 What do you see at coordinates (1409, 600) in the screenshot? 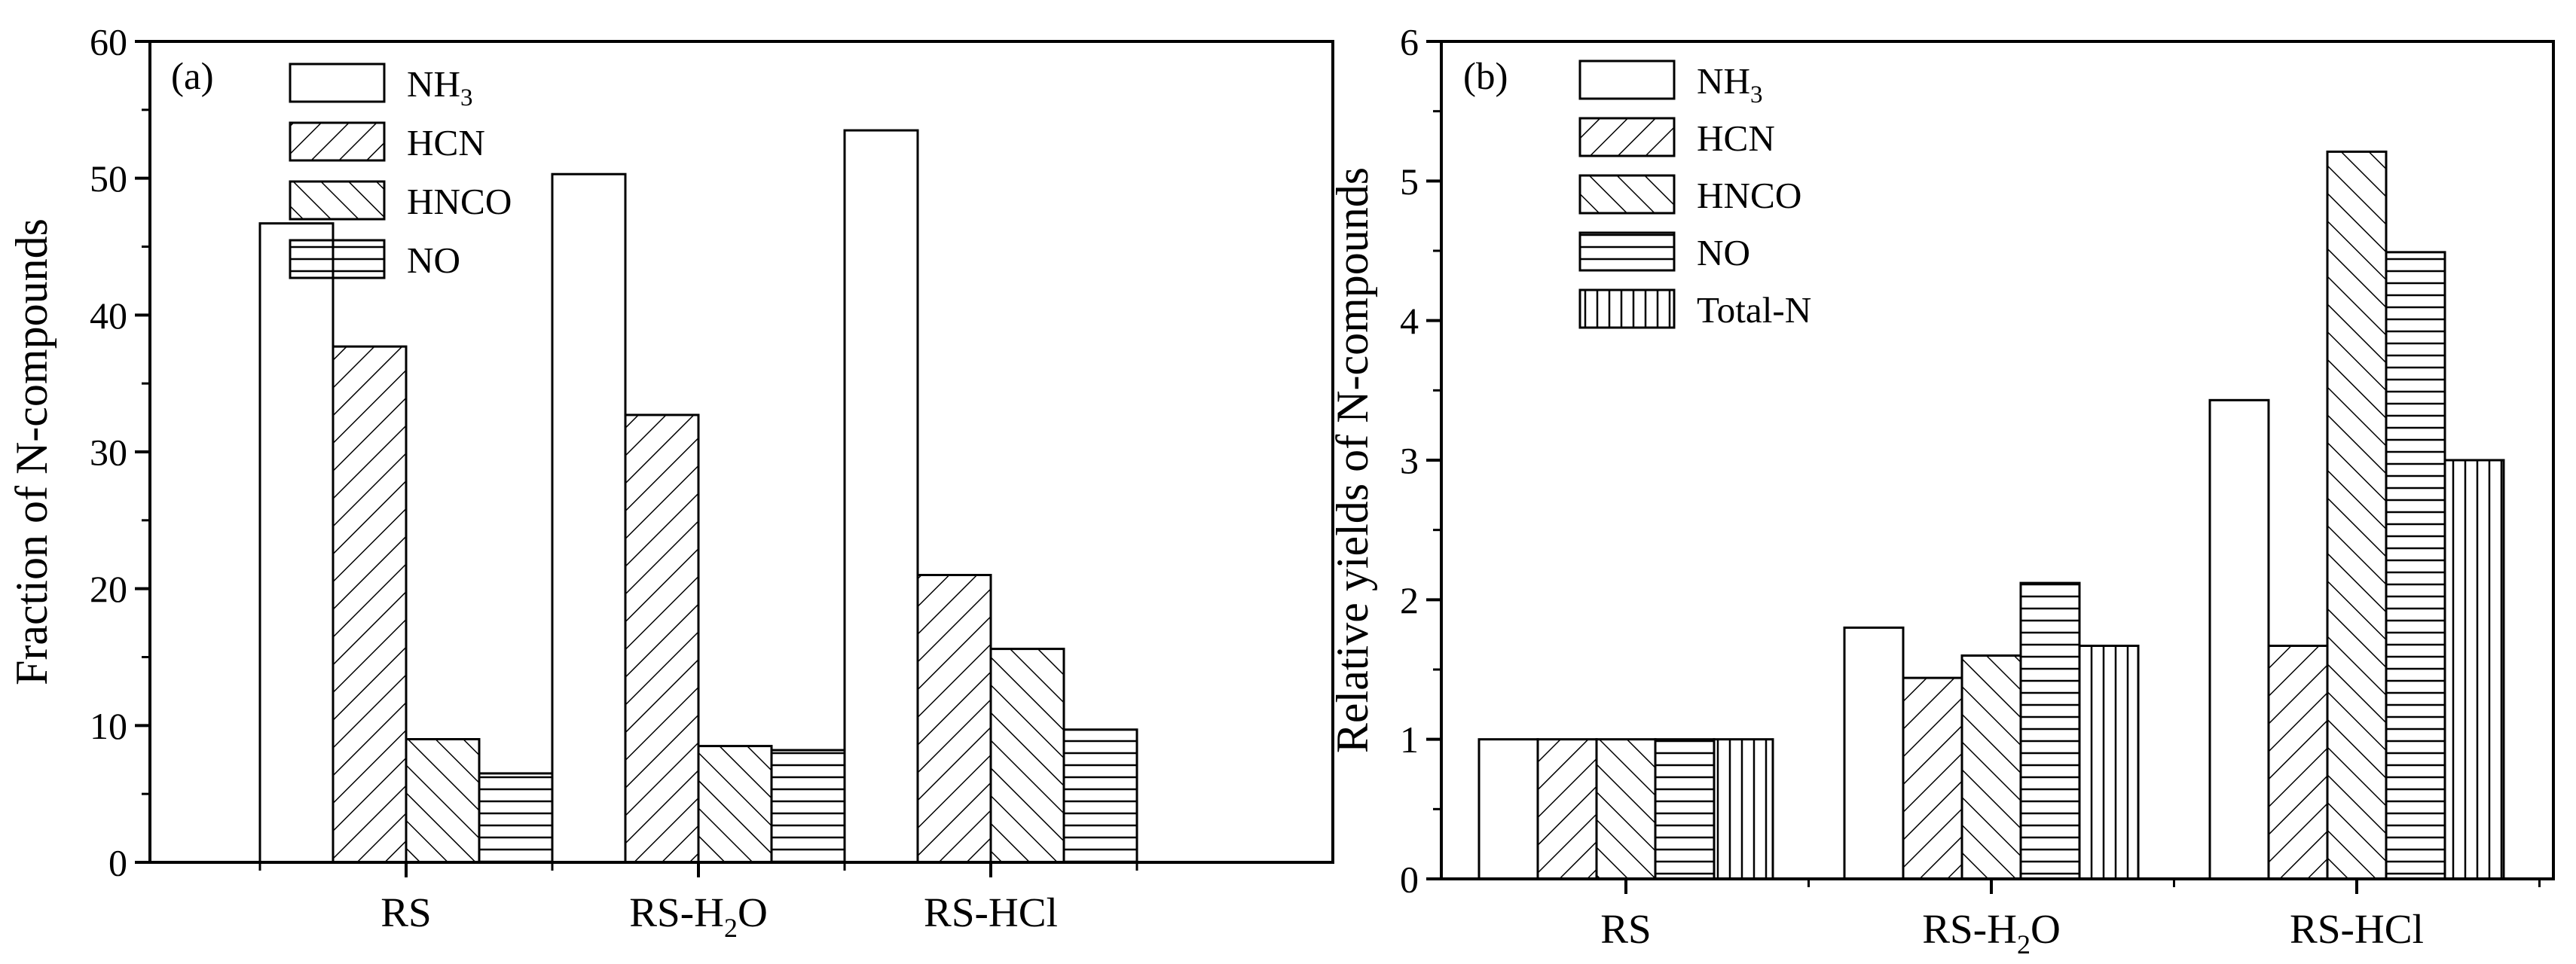
I see `y-tick-label: 2` at bounding box center [1409, 600].